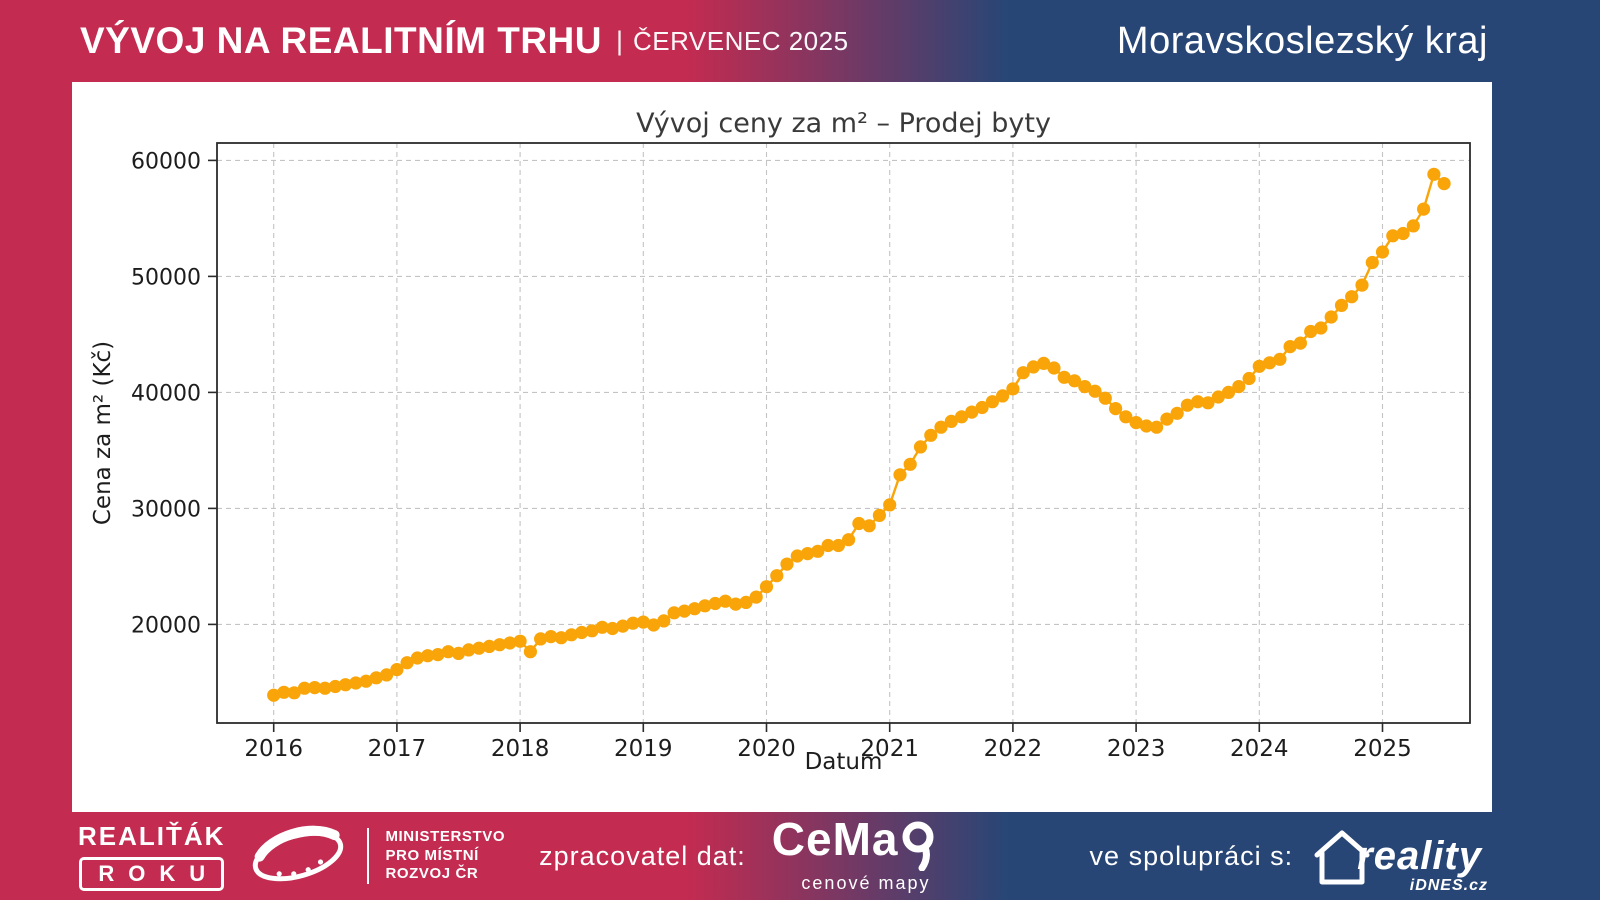 The image size is (1600, 900). What do you see at coordinates (520, 749) in the screenshot?
I see `svg-text: 2018` at bounding box center [520, 749].